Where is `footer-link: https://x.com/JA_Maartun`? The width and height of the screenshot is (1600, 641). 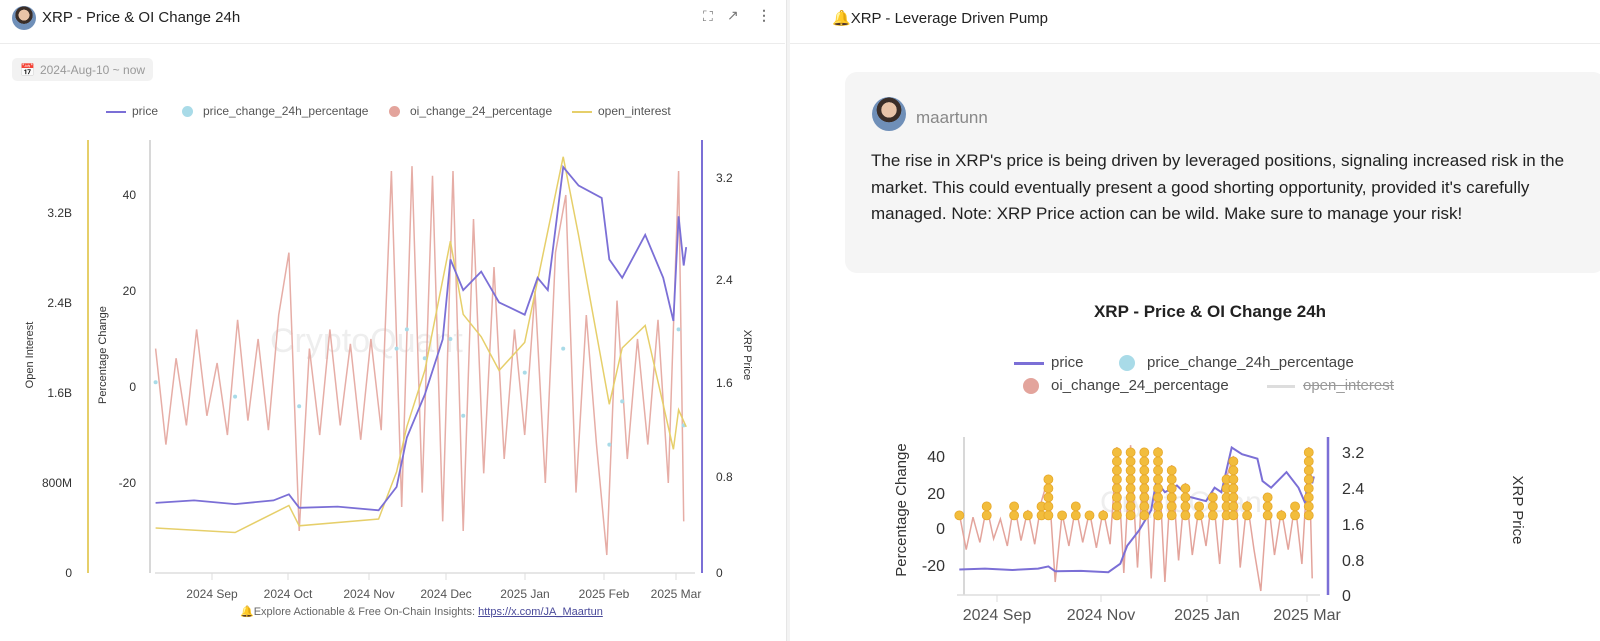 footer-link: https://x.com/JA_Maartun is located at coordinates (540, 612).